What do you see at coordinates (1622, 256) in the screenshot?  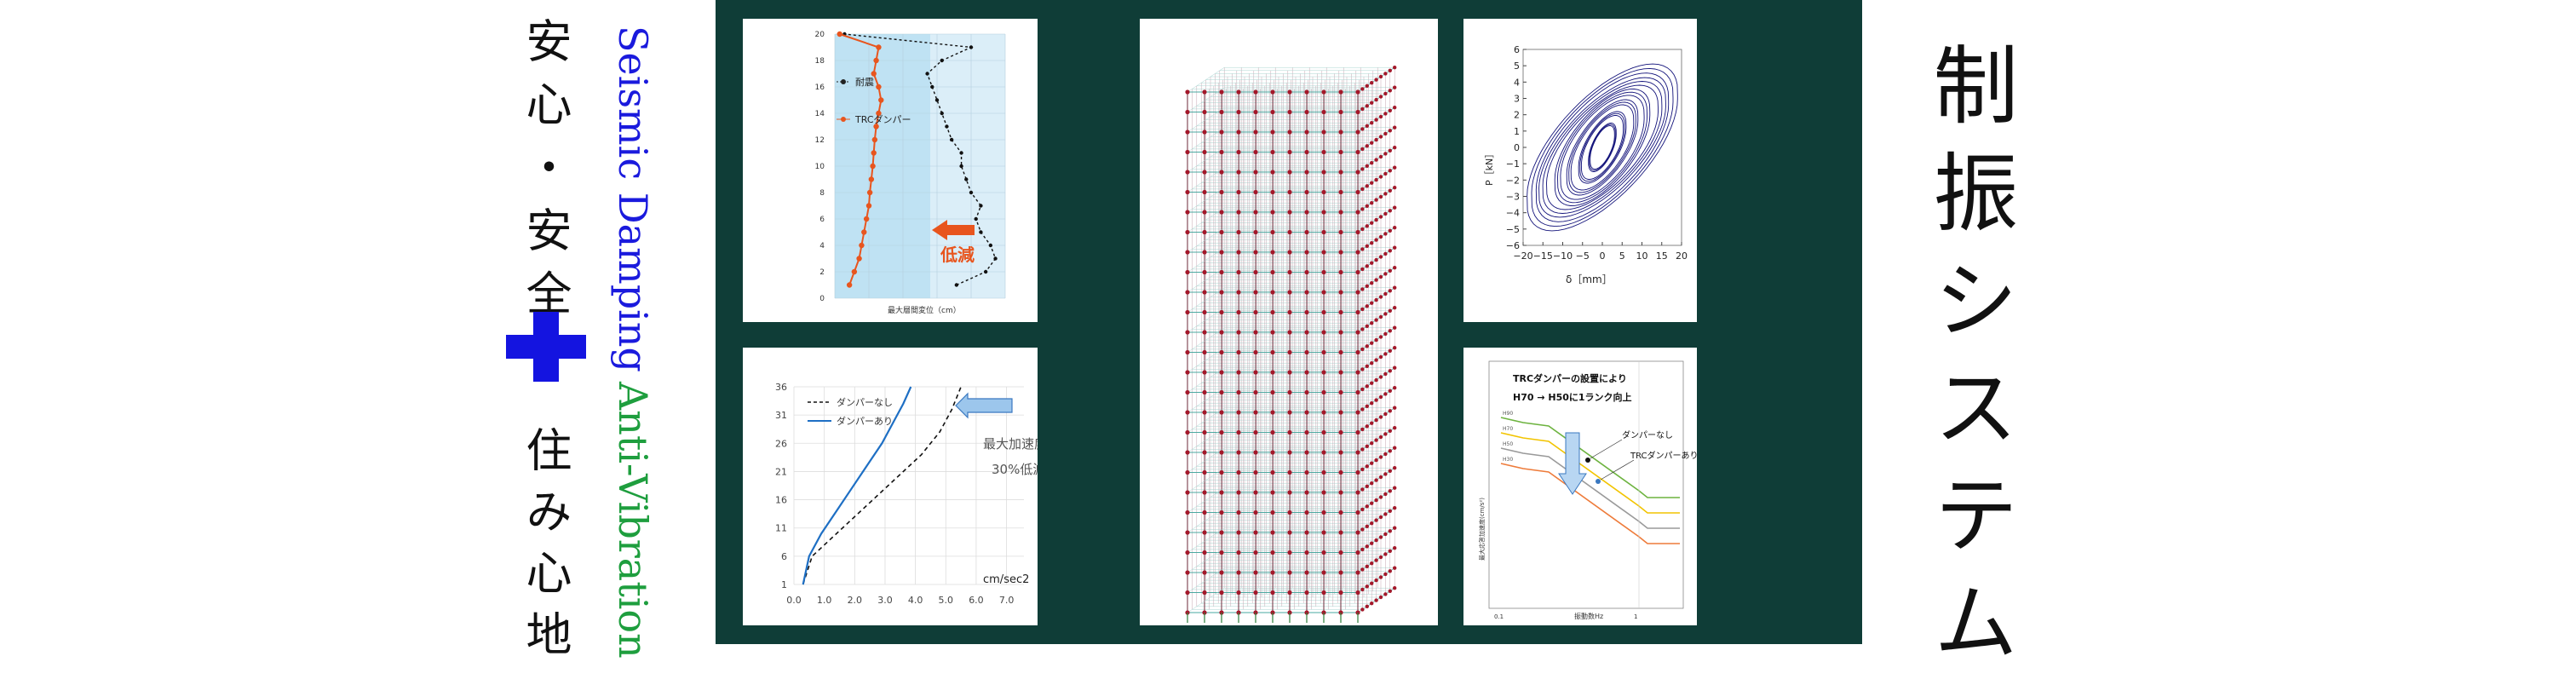 I see `hysteresis-x-tick: 5` at bounding box center [1622, 256].